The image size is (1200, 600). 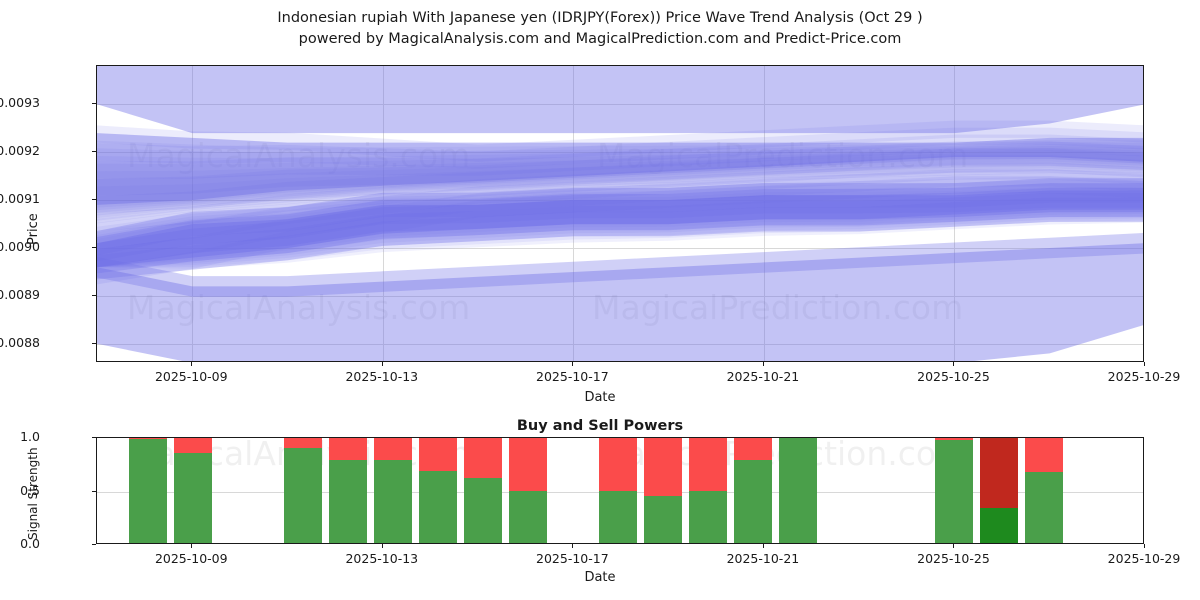 What do you see at coordinates (191, 558) in the screenshot?
I see `powers-x-tick-label: 2025-10-09` at bounding box center [191, 558].